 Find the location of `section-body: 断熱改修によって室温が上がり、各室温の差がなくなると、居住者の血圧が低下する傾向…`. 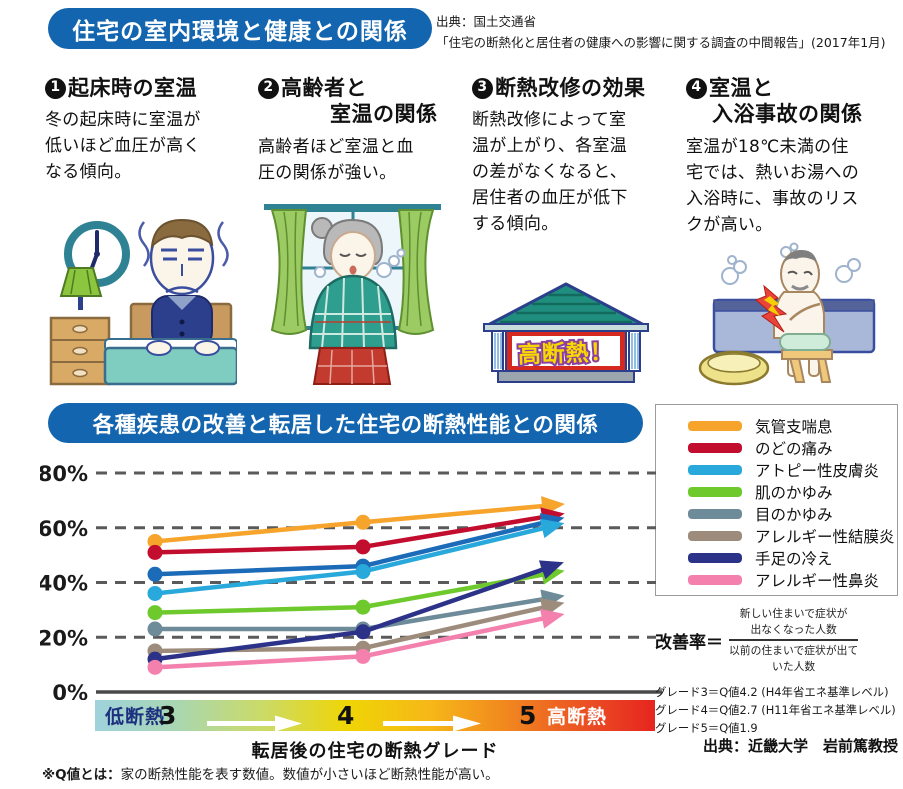

section-body: 断熱改修によって室温が上がり、各室温の差がなくなると、居住者の血圧が低下する傾向… is located at coordinates (550, 172).